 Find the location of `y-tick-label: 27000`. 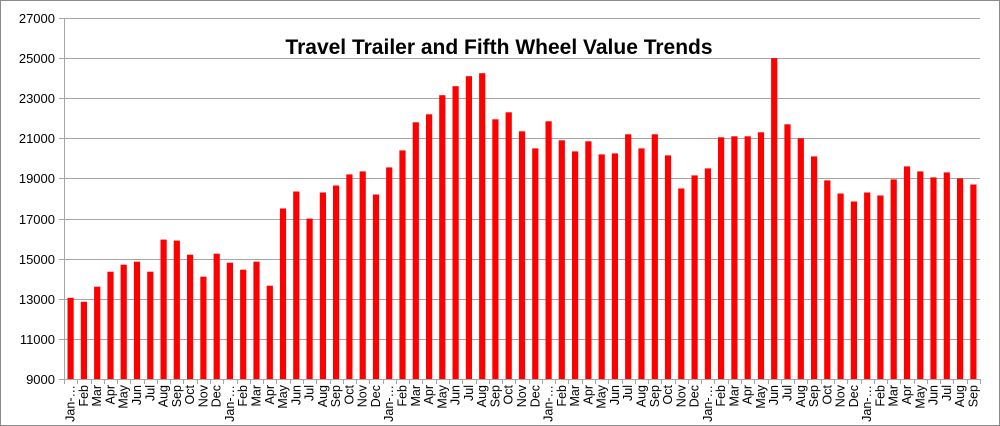

y-tick-label: 27000 is located at coordinates (37, 18).